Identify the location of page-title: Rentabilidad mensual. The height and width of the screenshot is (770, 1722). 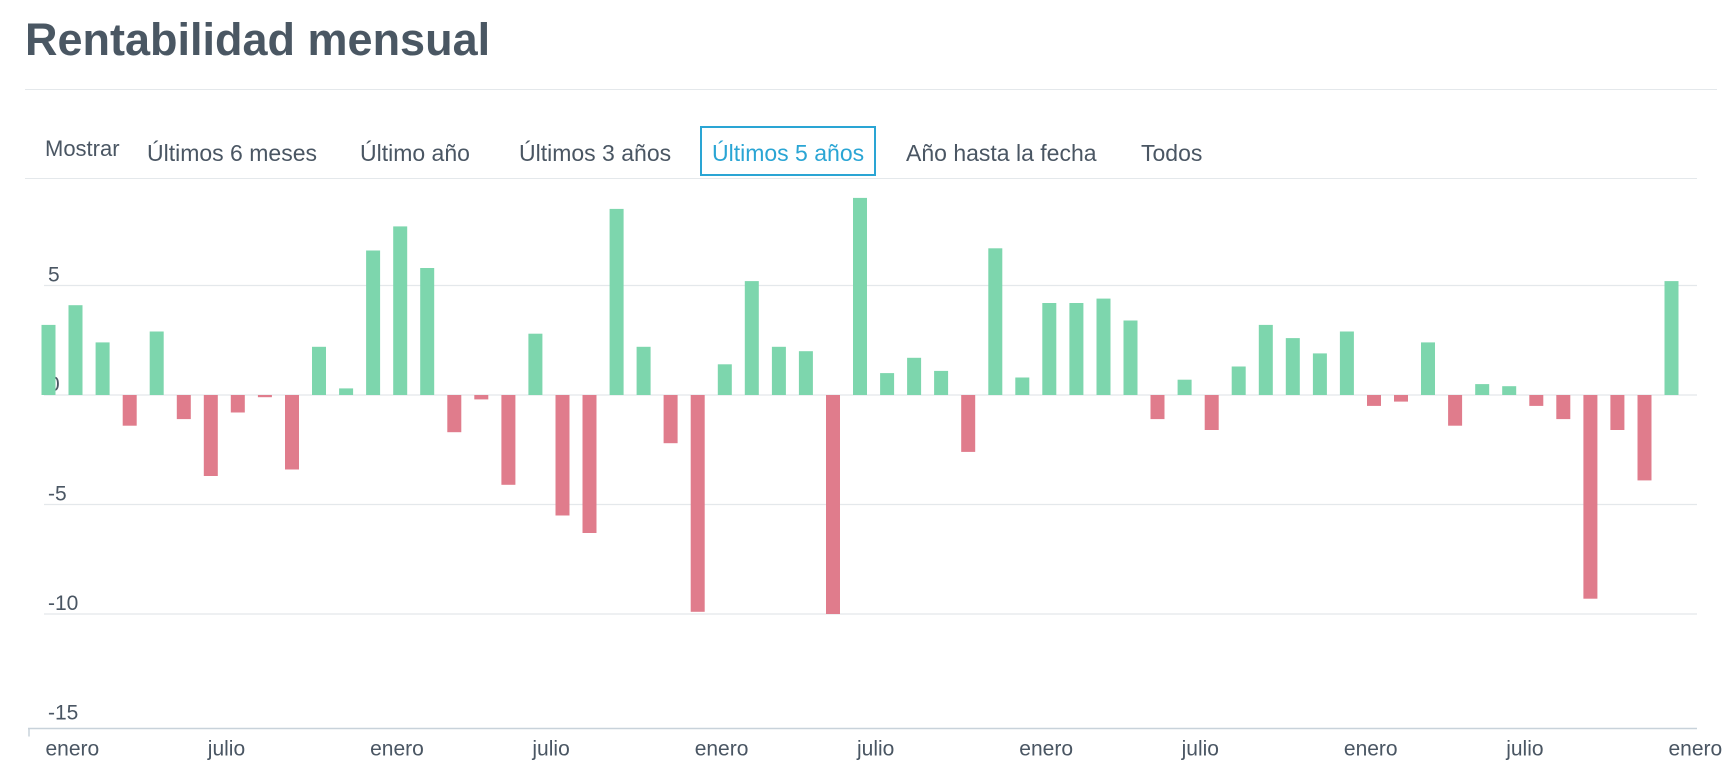
(258, 39).